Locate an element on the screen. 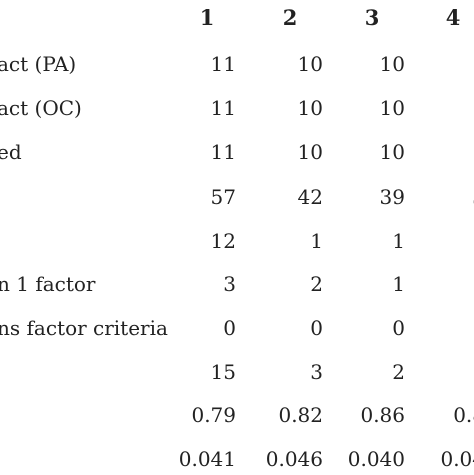 Image resolution: width=474 pixels, height=475 pixels. column-header-3: 3 is located at coordinates (372, 17).